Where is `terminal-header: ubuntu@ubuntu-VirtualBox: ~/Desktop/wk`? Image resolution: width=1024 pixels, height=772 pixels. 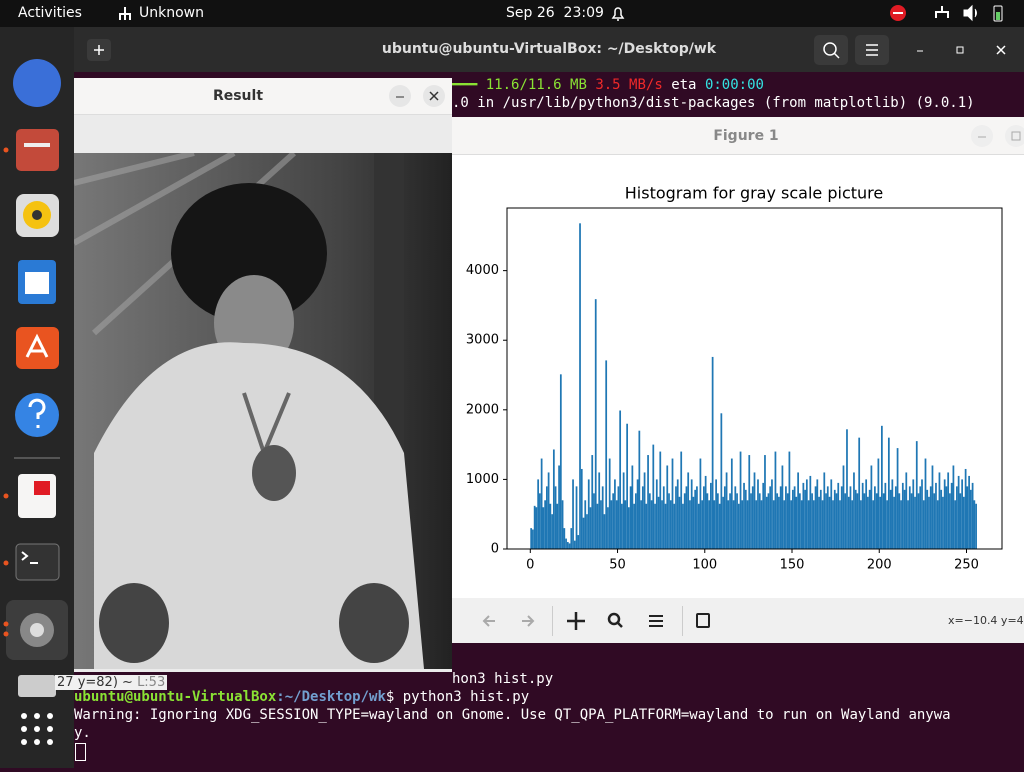
terminal-header: ubuntu@ubuntu-VirtualBox: ~/Desktop/wk is located at coordinates (549, 49).